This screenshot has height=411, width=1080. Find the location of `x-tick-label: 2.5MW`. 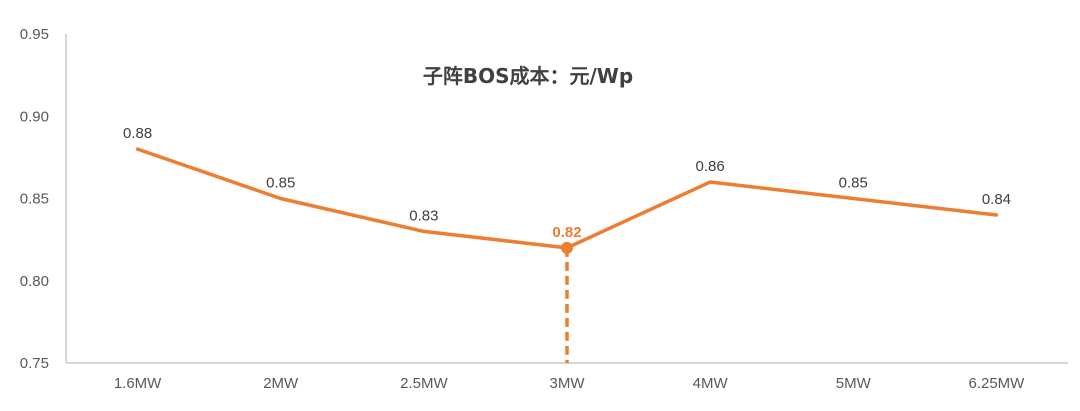

x-tick-label: 2.5MW is located at coordinates (424, 383).